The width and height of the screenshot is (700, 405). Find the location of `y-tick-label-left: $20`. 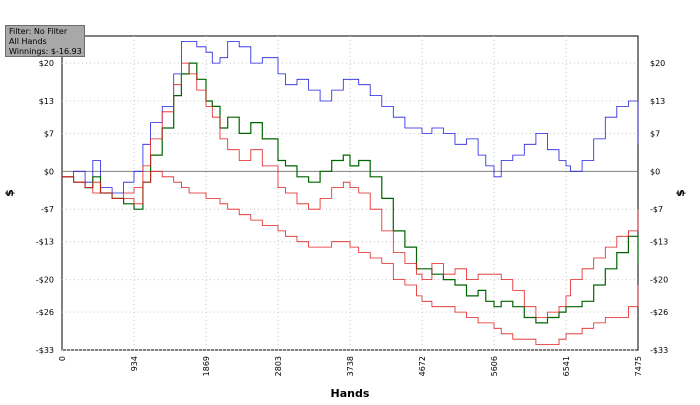

y-tick-label-left: $20 is located at coordinates (46, 63).